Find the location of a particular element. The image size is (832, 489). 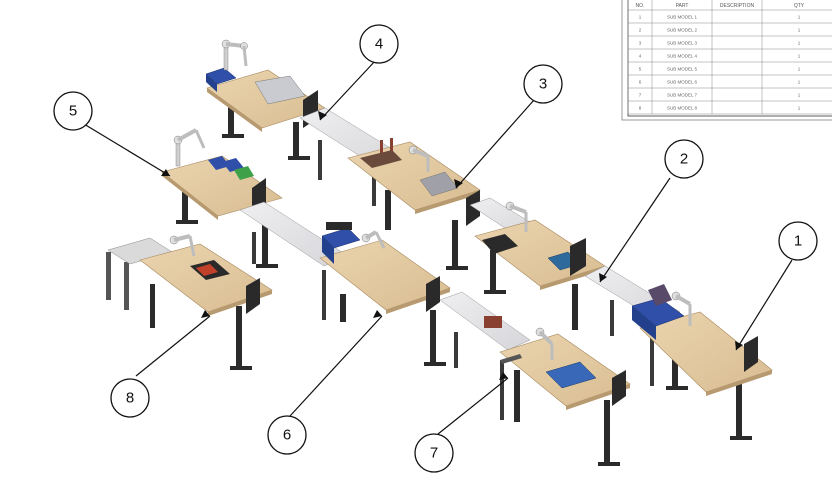

callout-8: 8 is located at coordinates (130, 398).